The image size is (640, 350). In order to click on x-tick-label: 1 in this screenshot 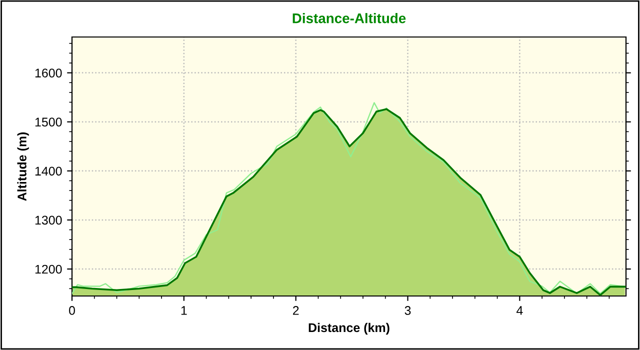, I will do `click(184, 310)`.